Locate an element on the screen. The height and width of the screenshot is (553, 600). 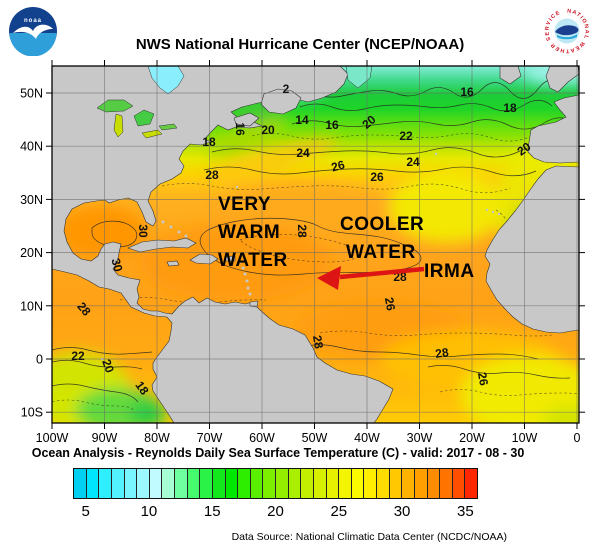
lake-ontario is located at coordinates (168, 127).